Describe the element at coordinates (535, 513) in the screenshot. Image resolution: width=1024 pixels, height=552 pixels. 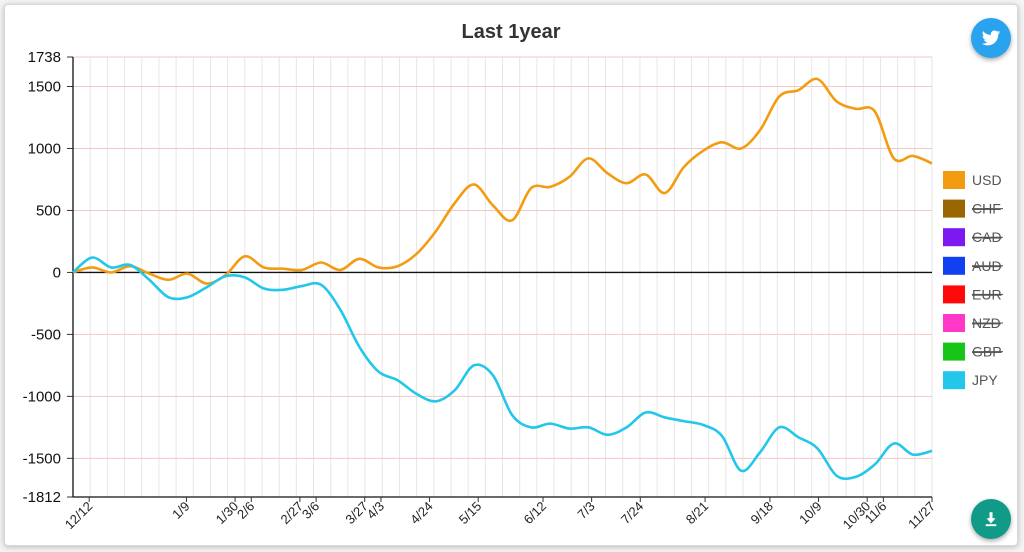
I see `x-tick-label: 6/12` at that location.